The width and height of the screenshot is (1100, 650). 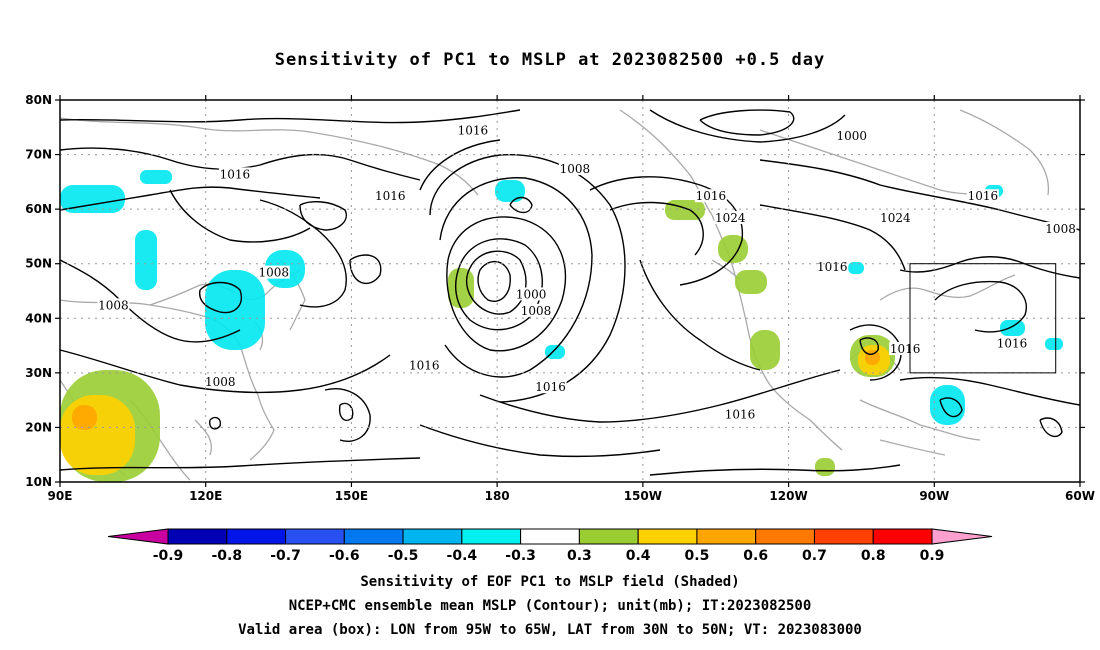 I want to click on colorbar-label: 0.3, so click(x=579, y=556).